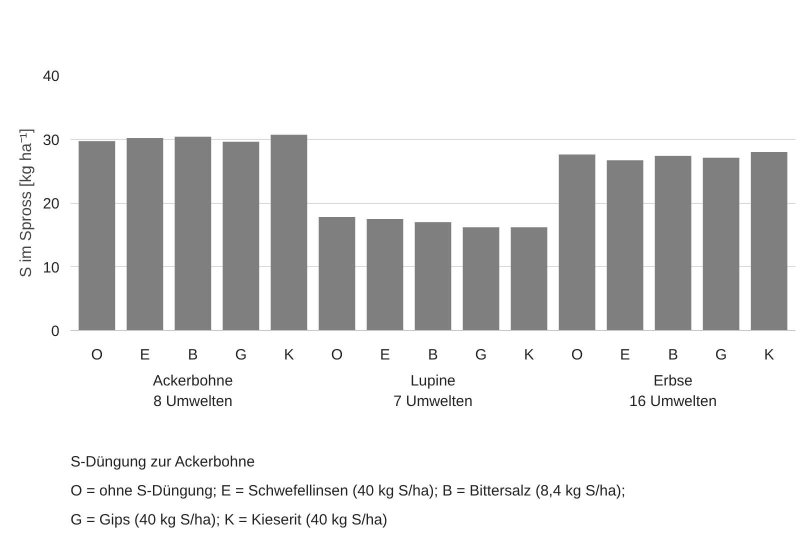 This screenshot has height=533, width=800. Describe the element at coordinates (55, 331) in the screenshot. I see `y-tick-label: 0` at that location.